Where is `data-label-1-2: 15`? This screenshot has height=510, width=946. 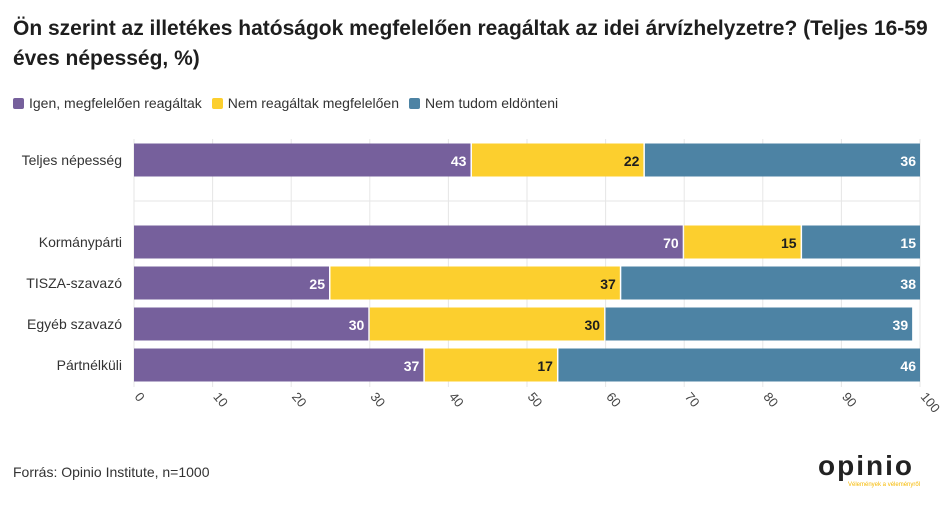
data-label-1-2: 15 is located at coordinates (908, 243).